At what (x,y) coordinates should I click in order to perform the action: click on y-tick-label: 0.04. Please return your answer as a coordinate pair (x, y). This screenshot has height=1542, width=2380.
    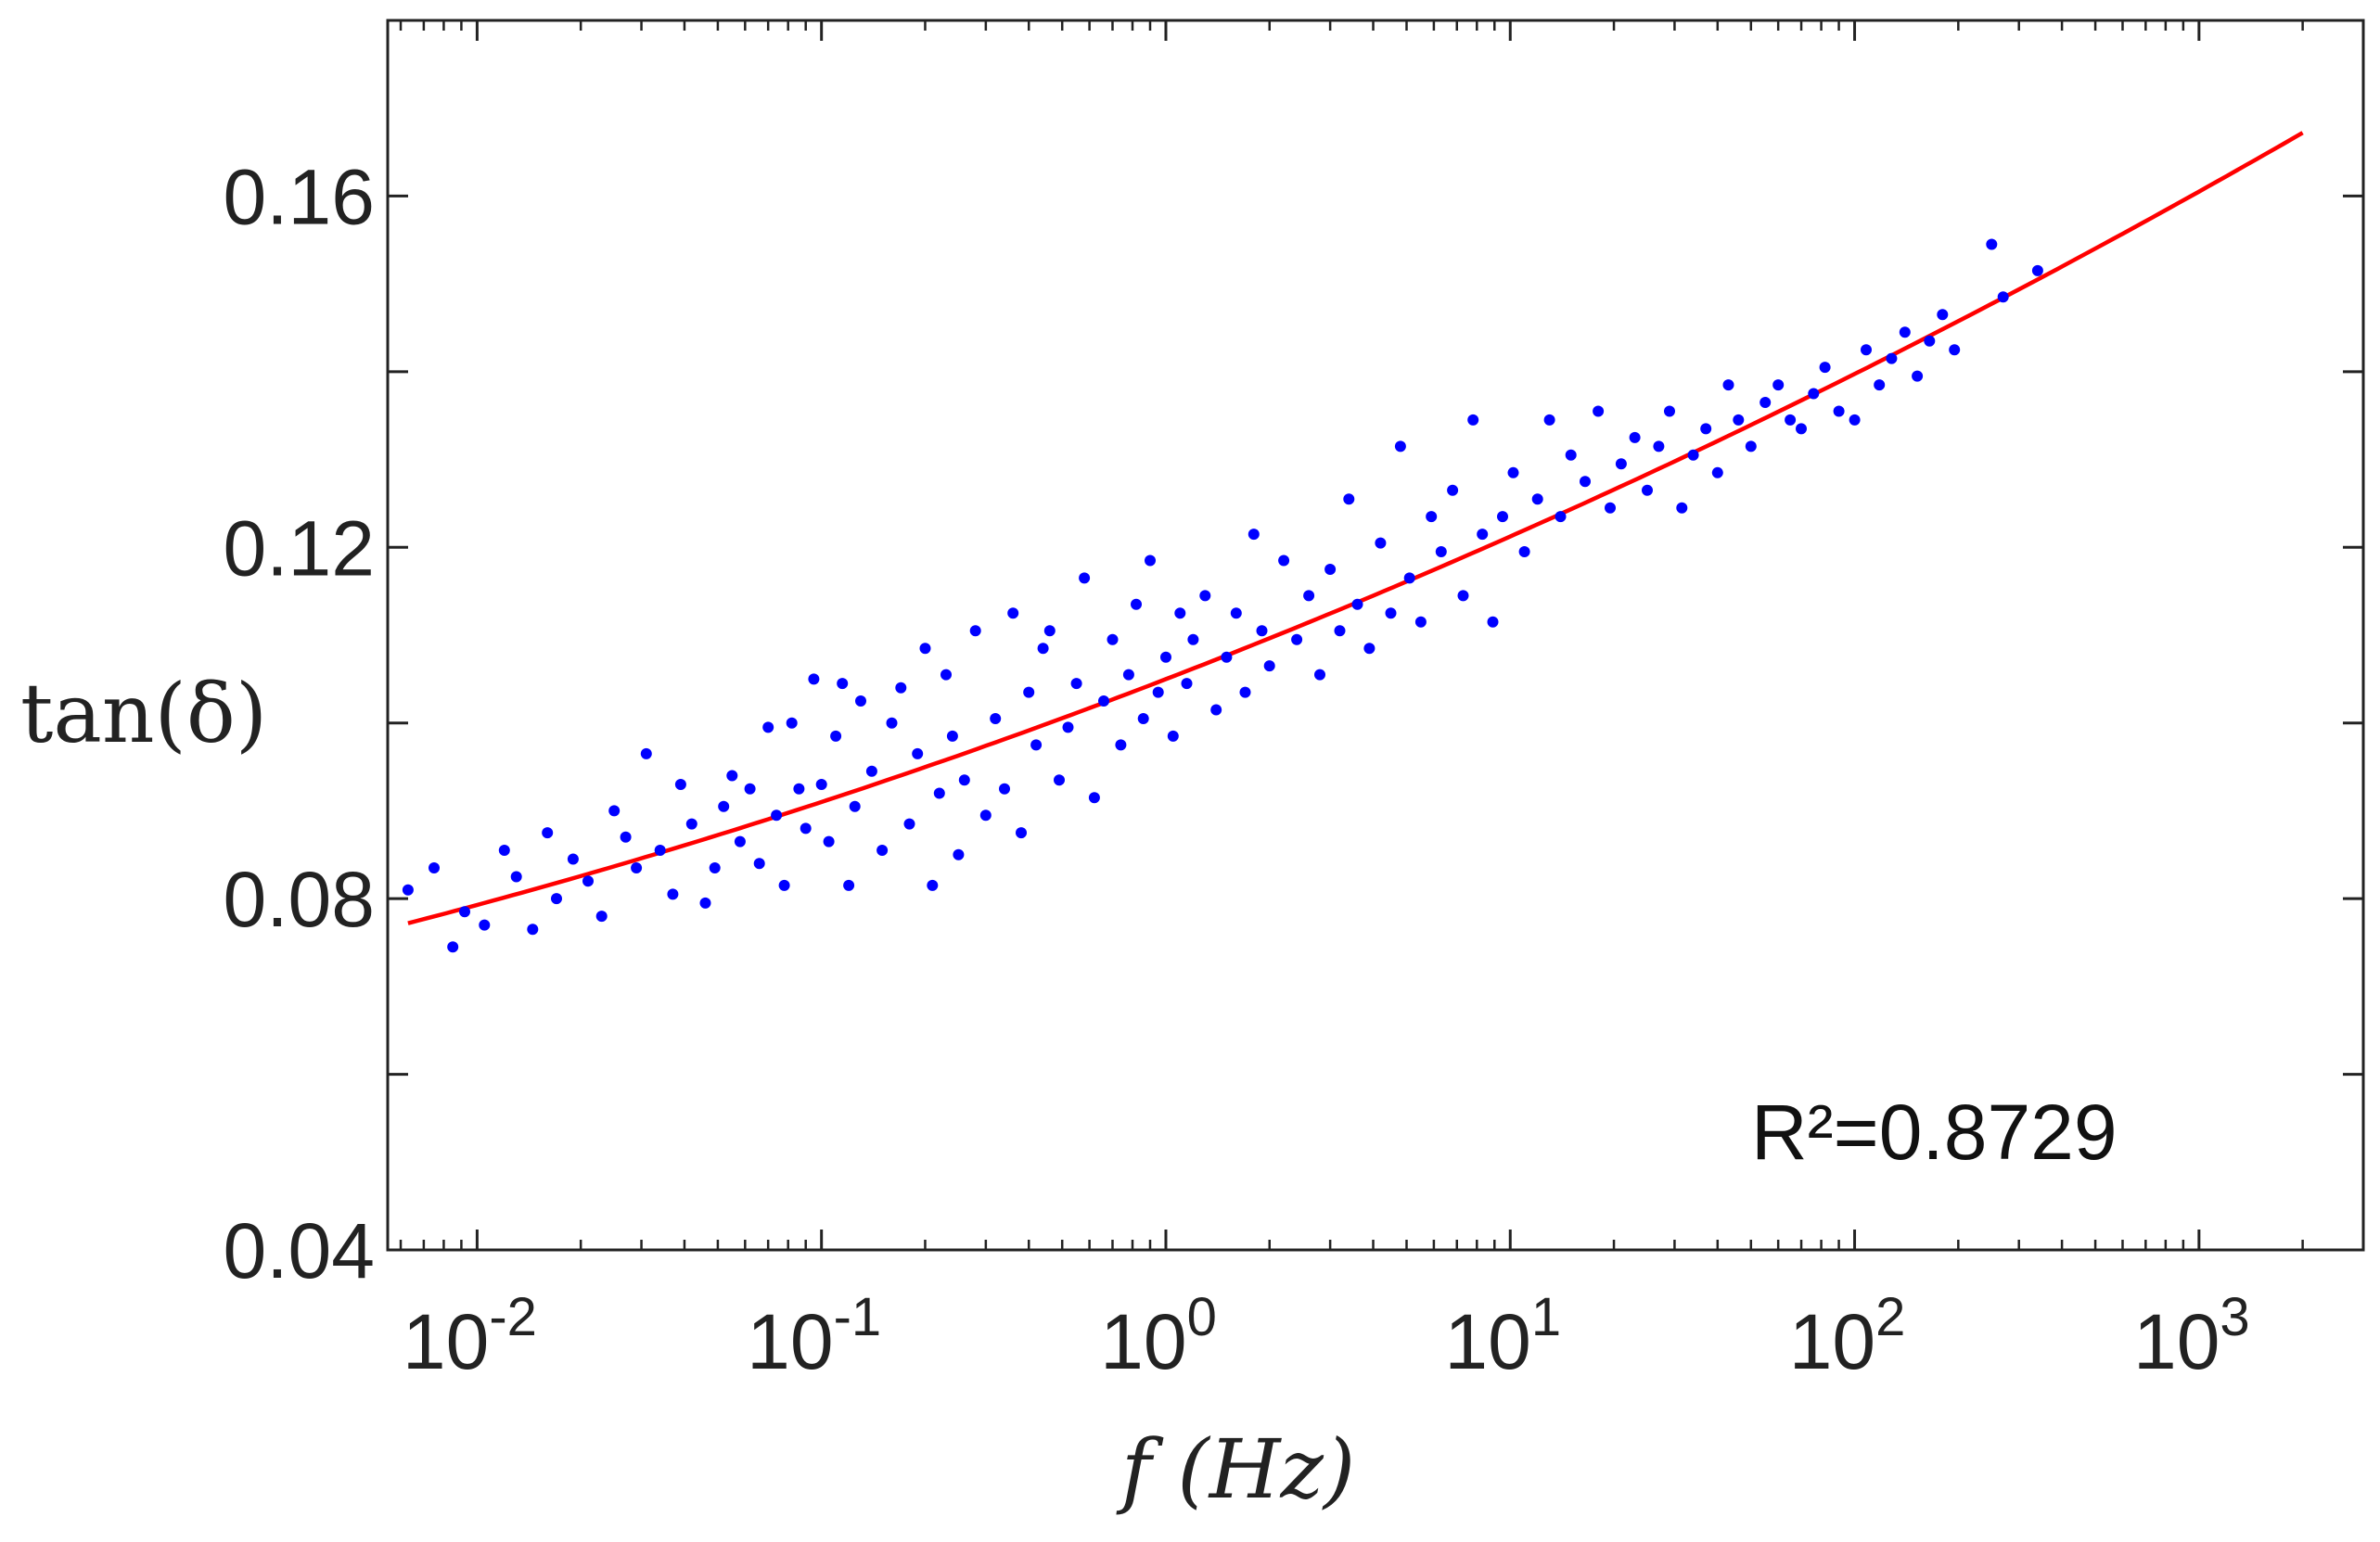
    Looking at the image, I should click on (300, 1250).